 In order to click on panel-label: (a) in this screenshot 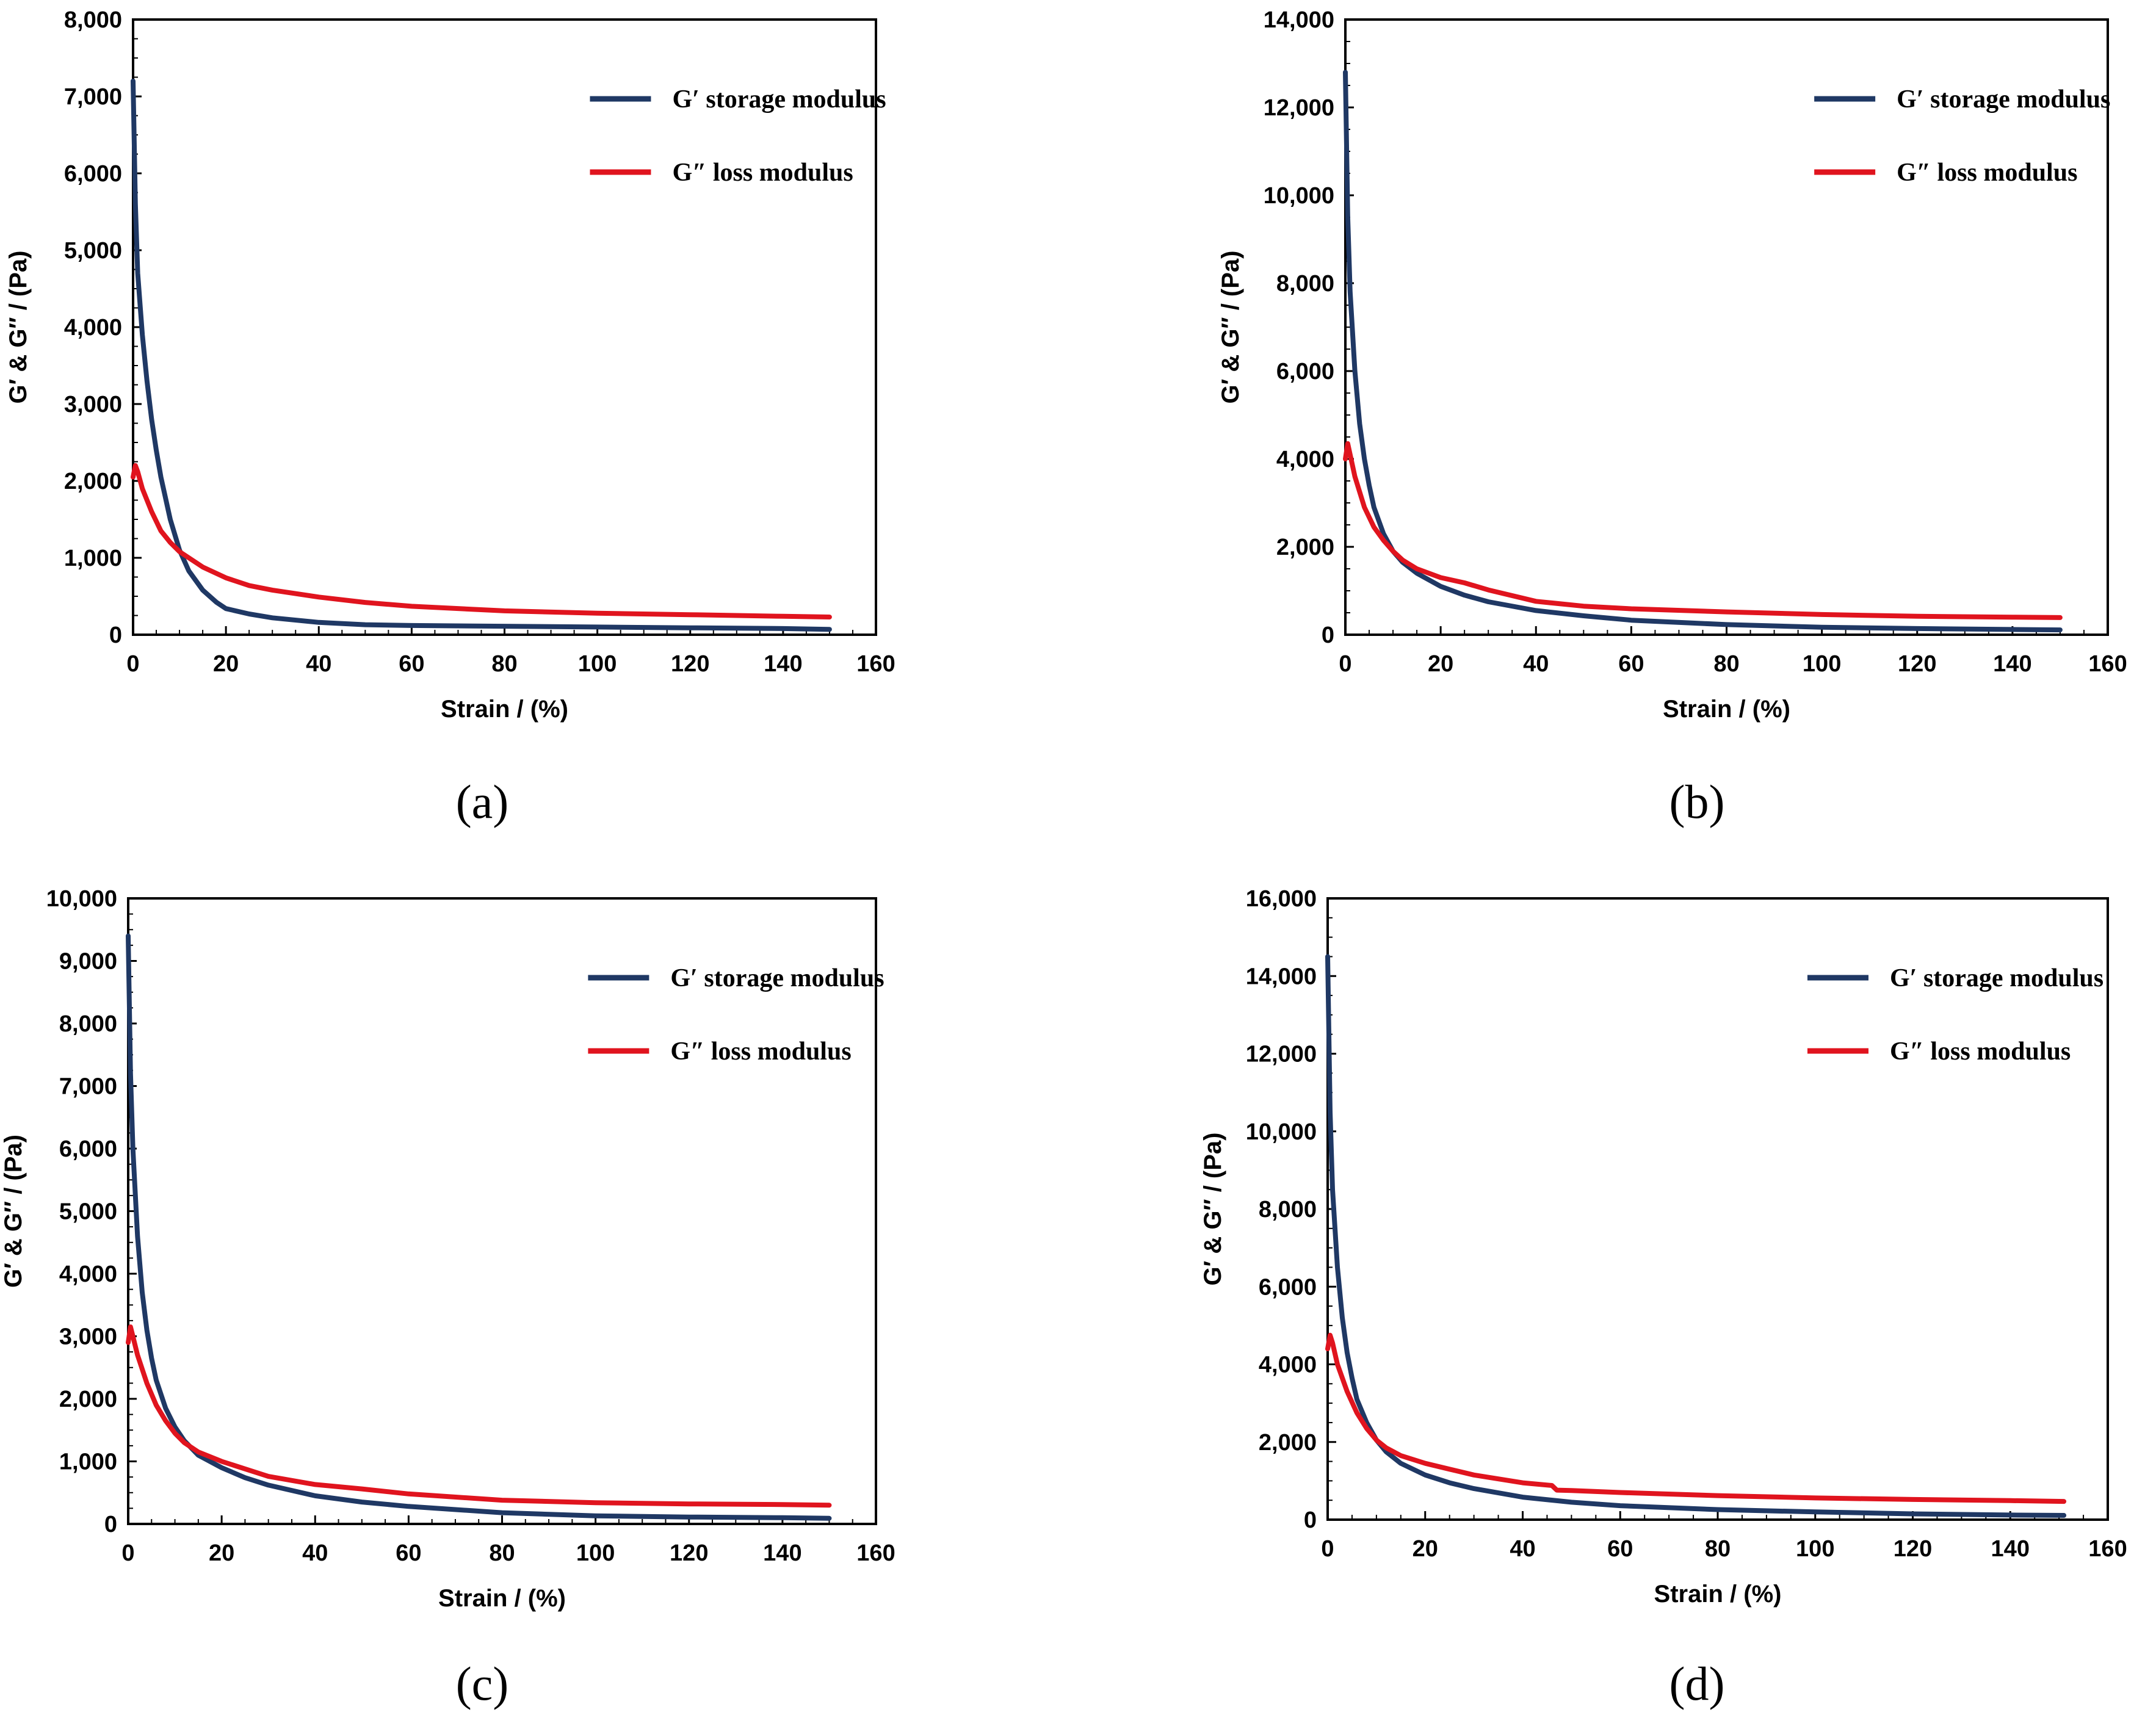, I will do `click(483, 801)`.